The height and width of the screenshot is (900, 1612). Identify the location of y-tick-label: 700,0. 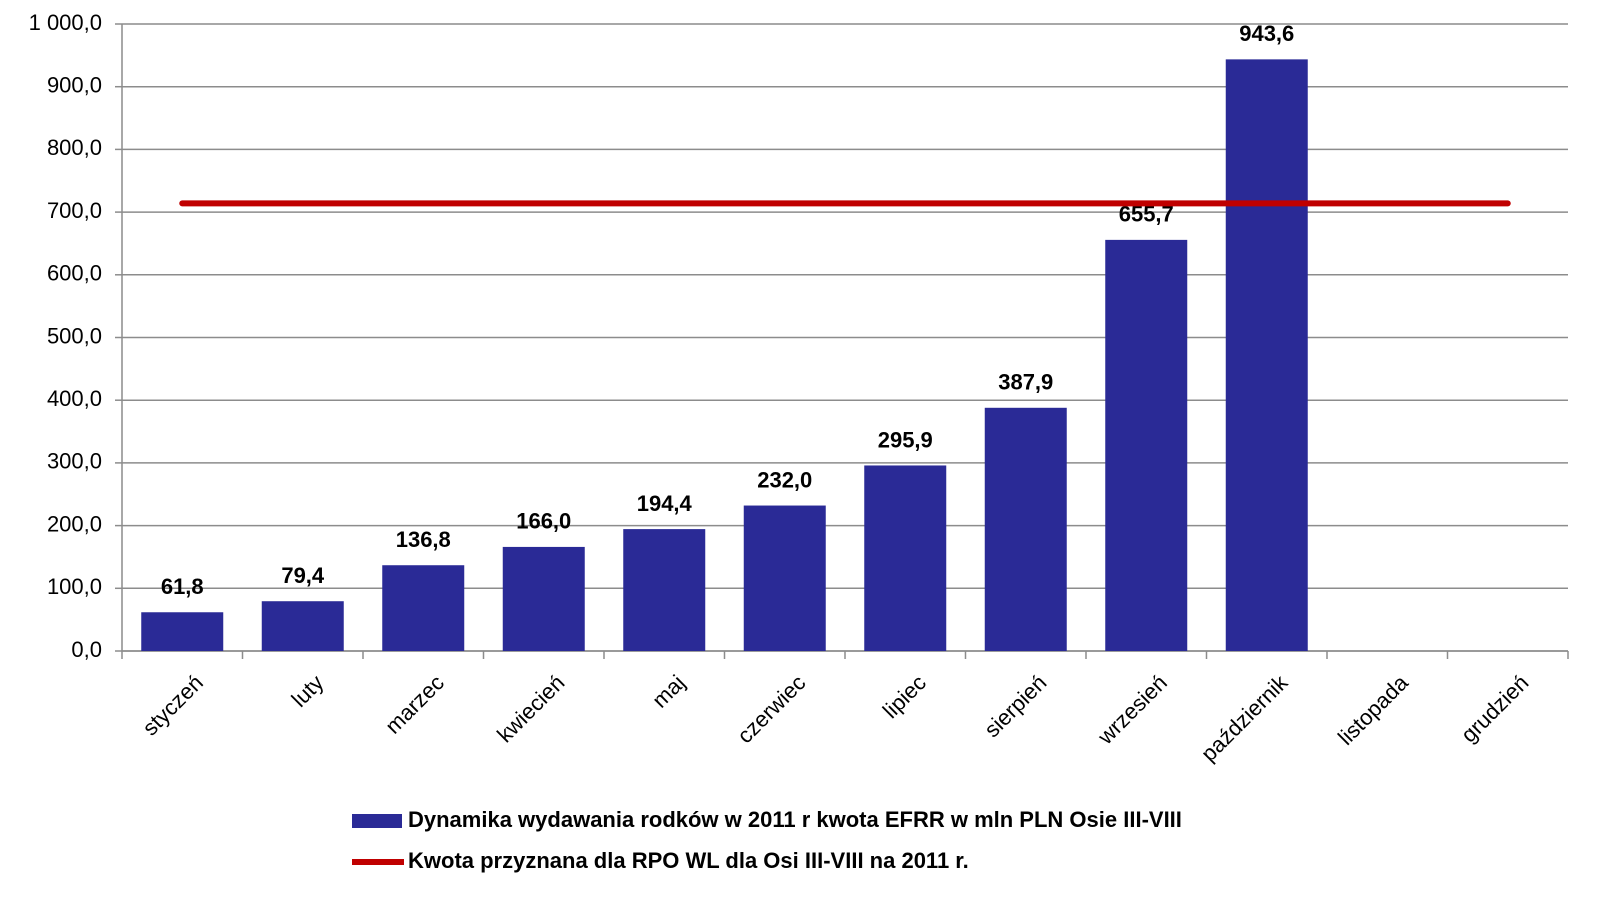
(74, 210).